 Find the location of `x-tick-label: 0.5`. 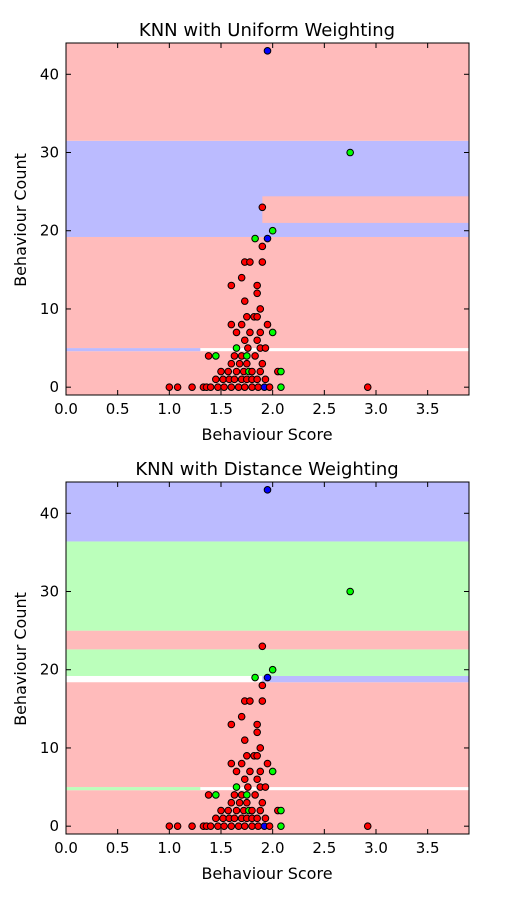

x-tick-label: 0.5 is located at coordinates (118, 848).